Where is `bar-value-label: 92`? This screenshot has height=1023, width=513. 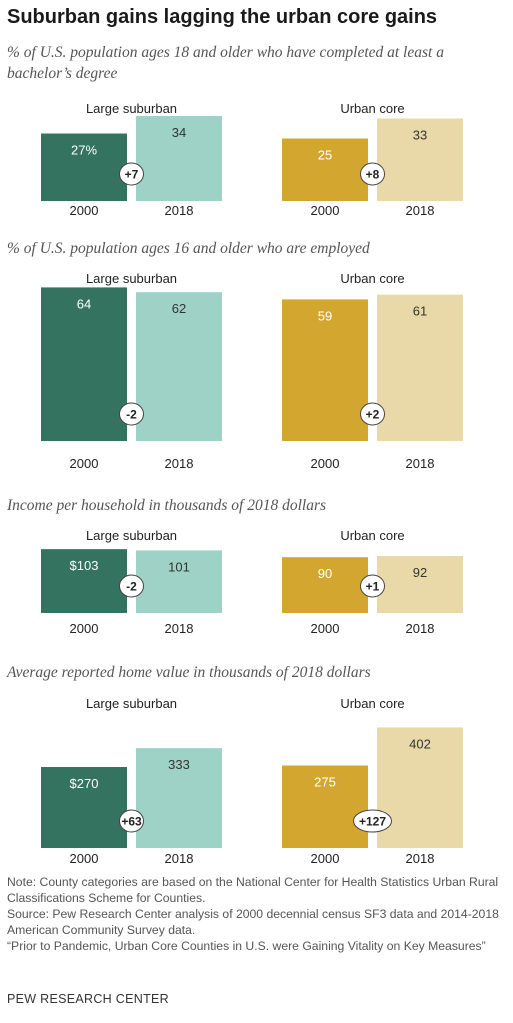
bar-value-label: 92 is located at coordinates (420, 572).